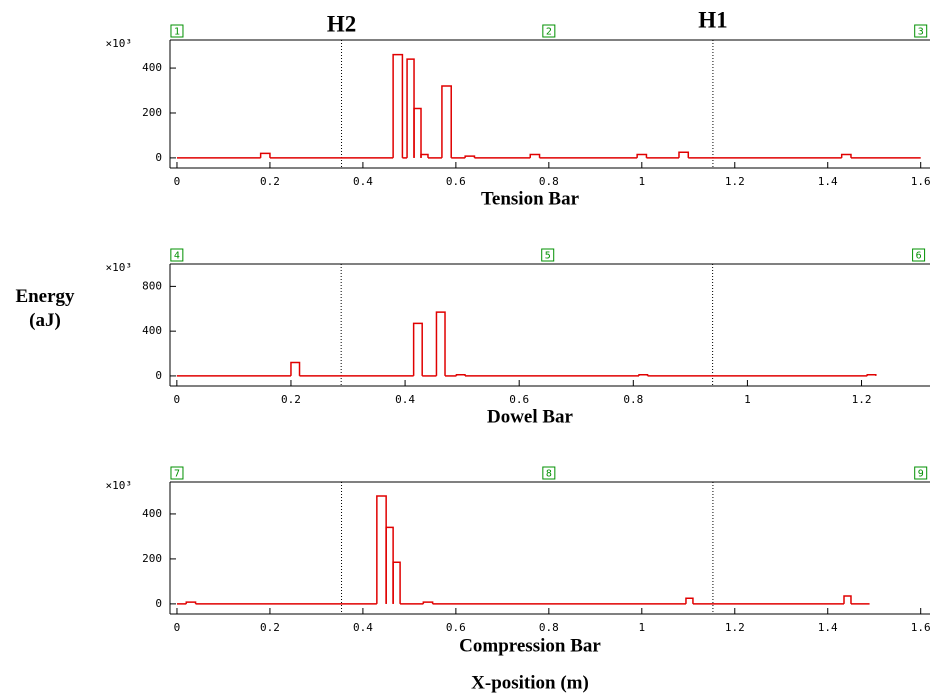 This screenshot has height=700, width=938. I want to click on reference-label: H1, so click(712, 19).